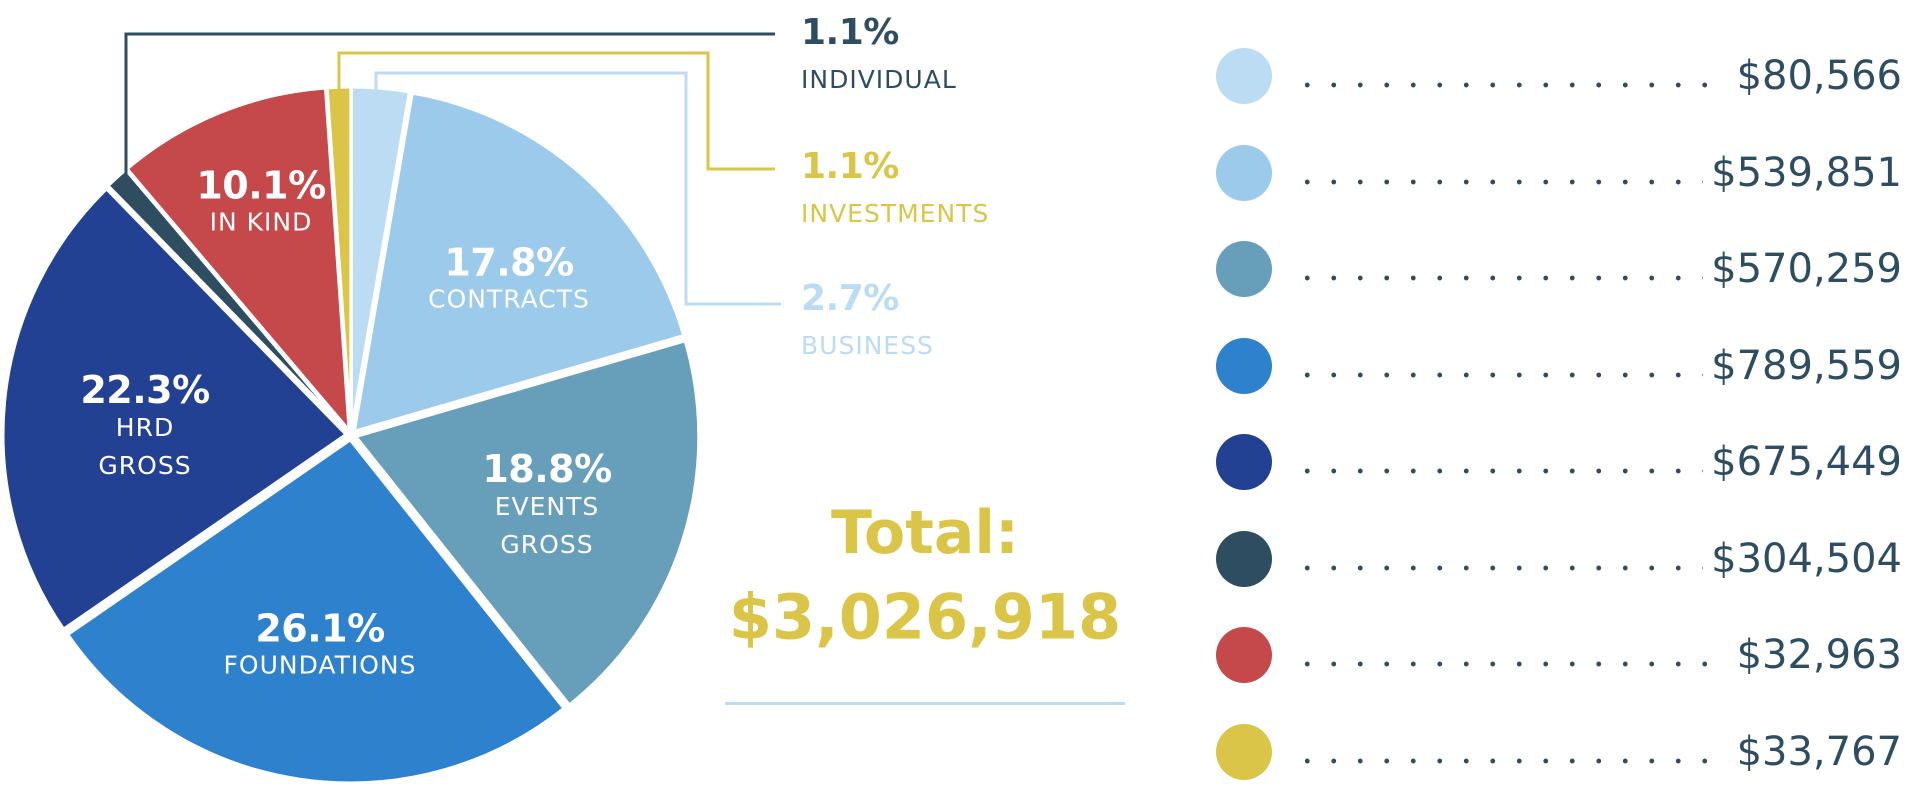 The image size is (1920, 792). I want to click on callout-business: 2.7% BUSINESS, so click(867, 319).